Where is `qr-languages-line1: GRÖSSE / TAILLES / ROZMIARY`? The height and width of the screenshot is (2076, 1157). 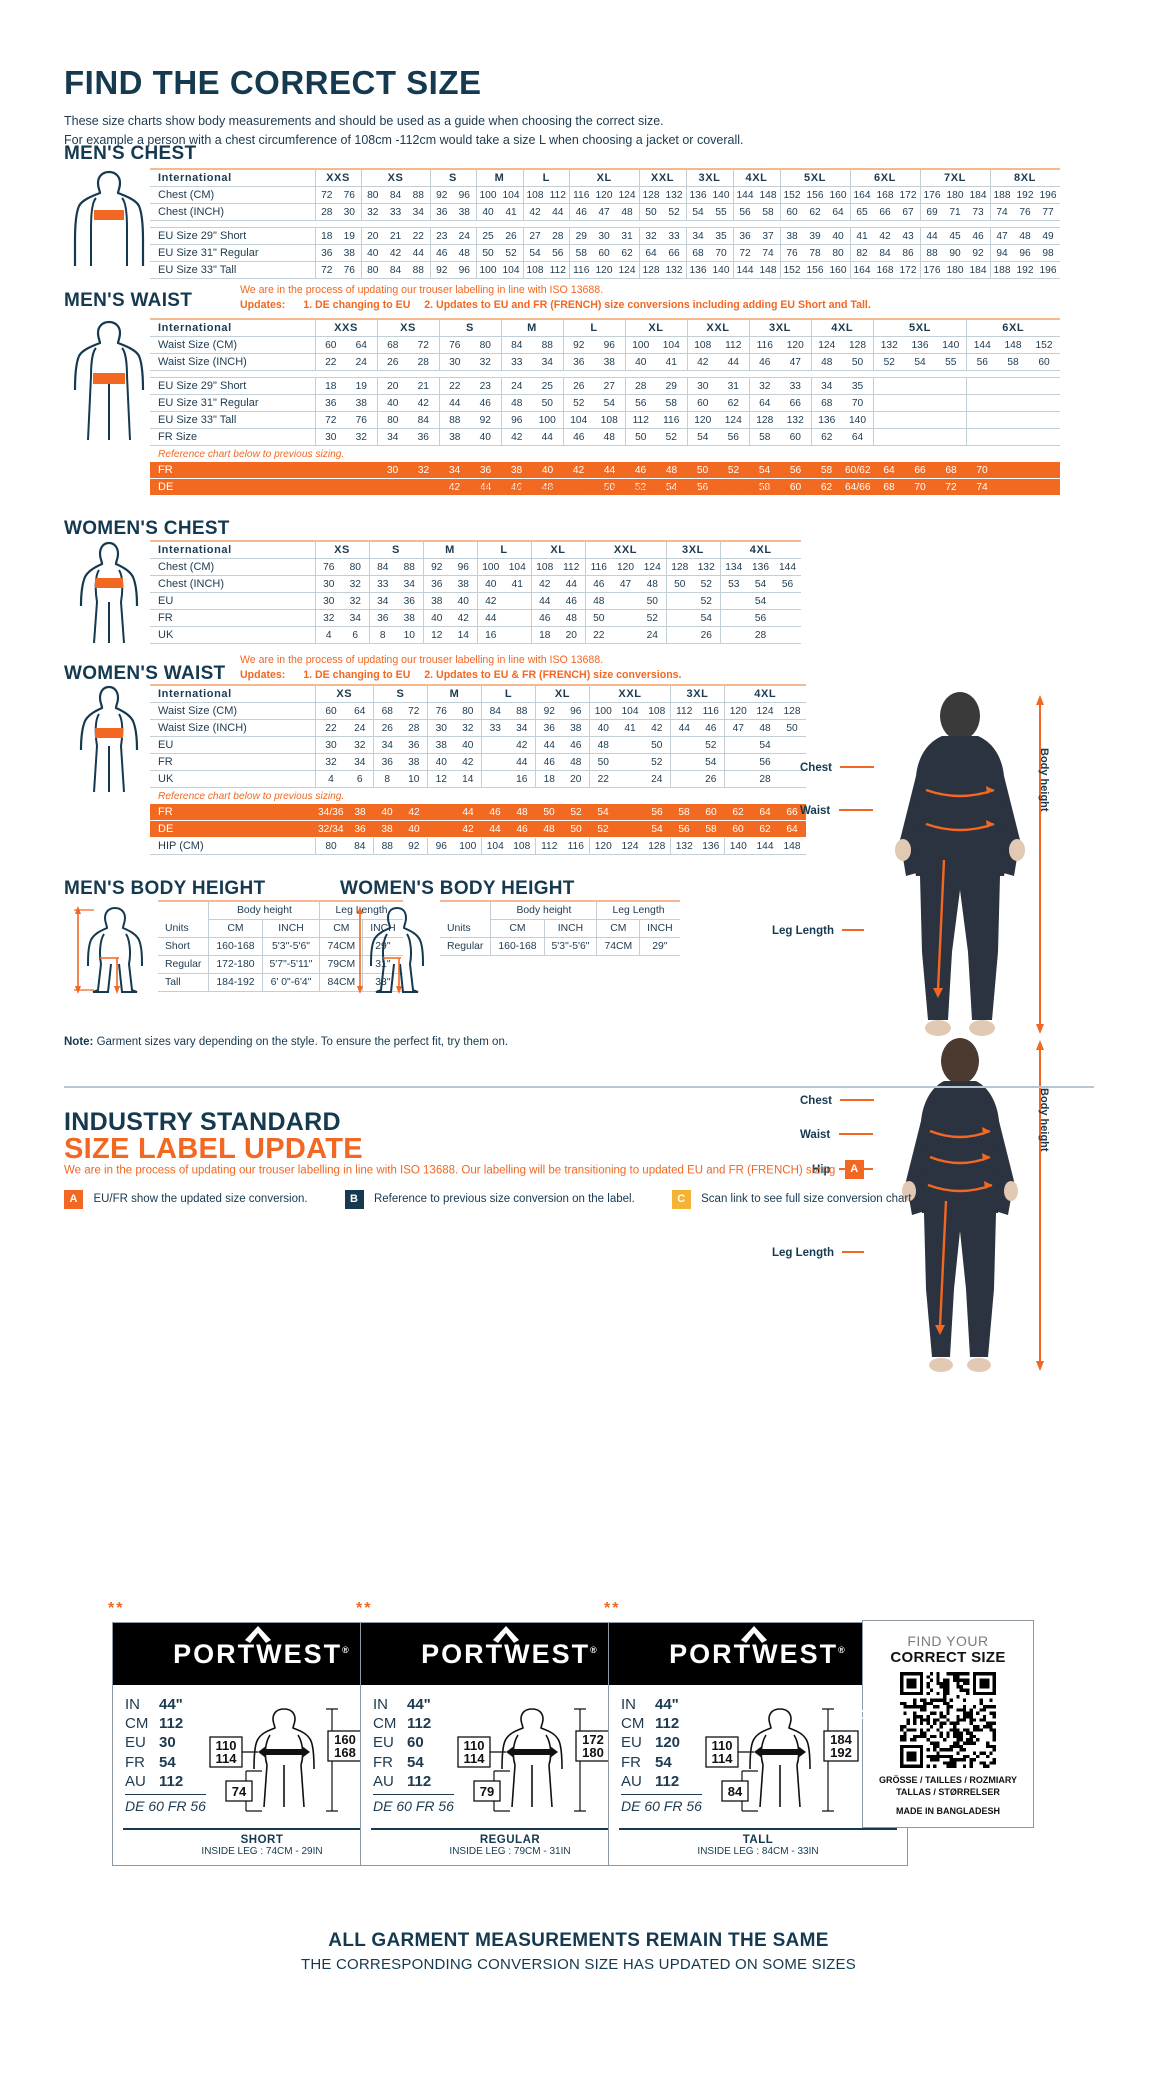
qr-languages-line1: GRÖSSE / TAILLES / ROZMIARY is located at coordinates (947, 1780).